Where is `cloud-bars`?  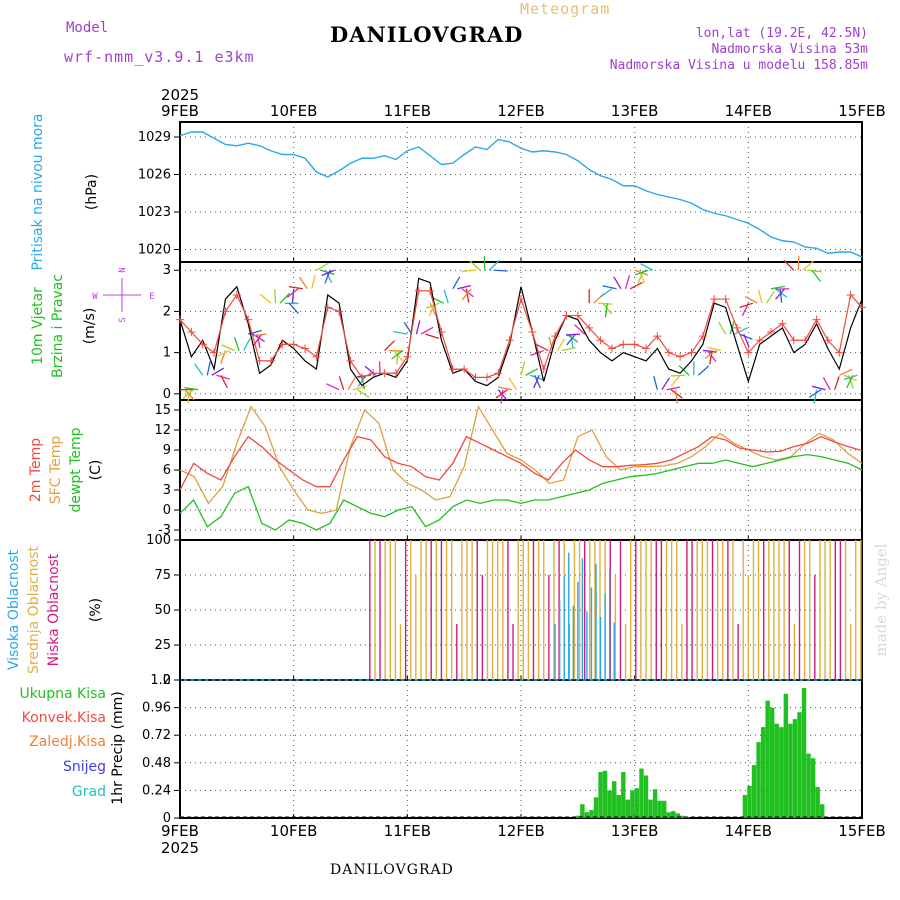 cloud-bars is located at coordinates (521, 610).